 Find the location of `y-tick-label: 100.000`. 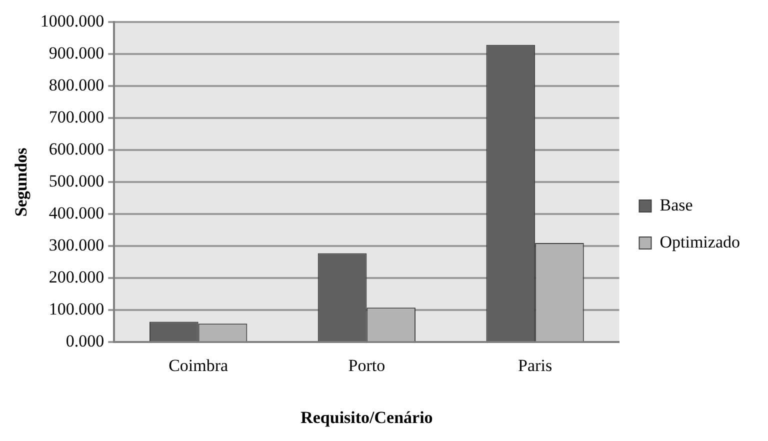

y-tick-label: 100.000 is located at coordinates (76, 309).